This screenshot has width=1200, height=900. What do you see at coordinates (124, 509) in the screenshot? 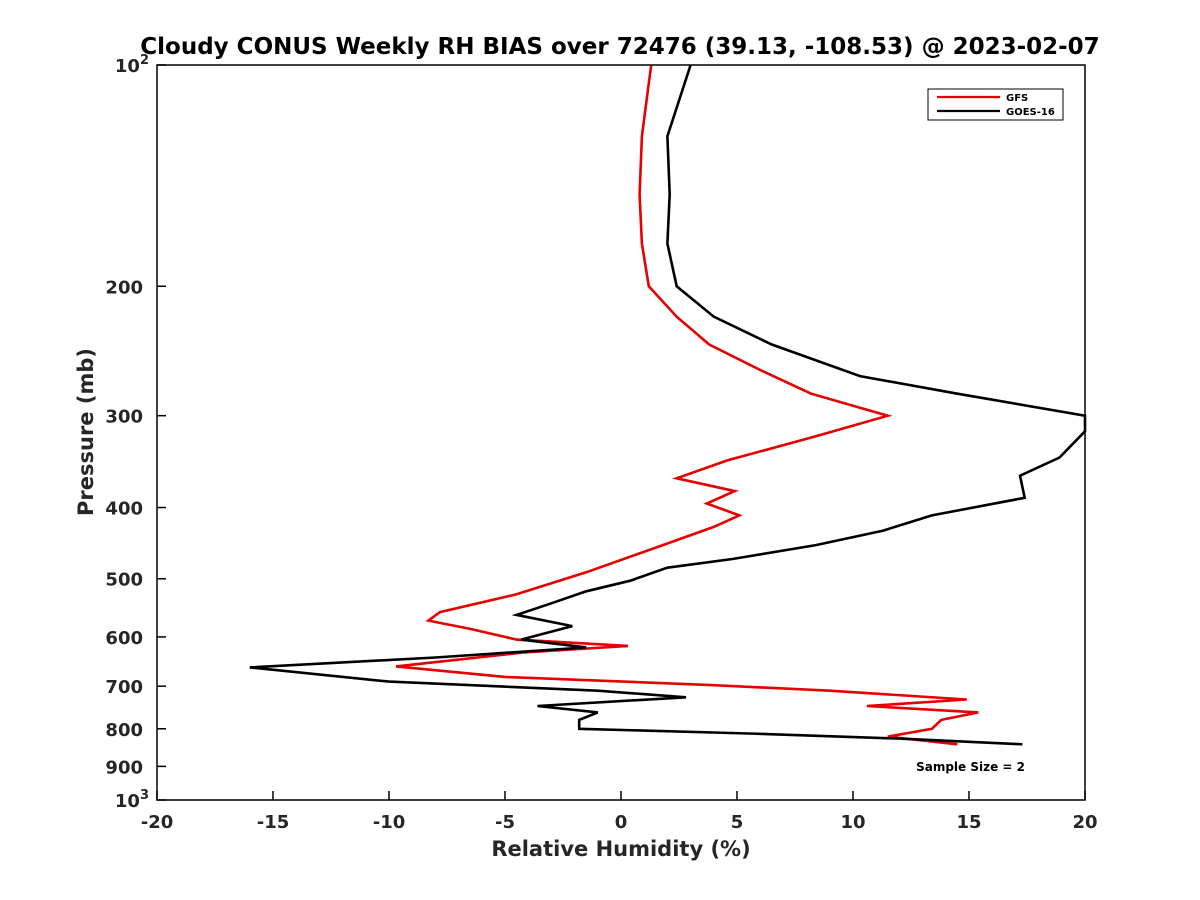
I see `y-tick-label: 400` at bounding box center [124, 509].